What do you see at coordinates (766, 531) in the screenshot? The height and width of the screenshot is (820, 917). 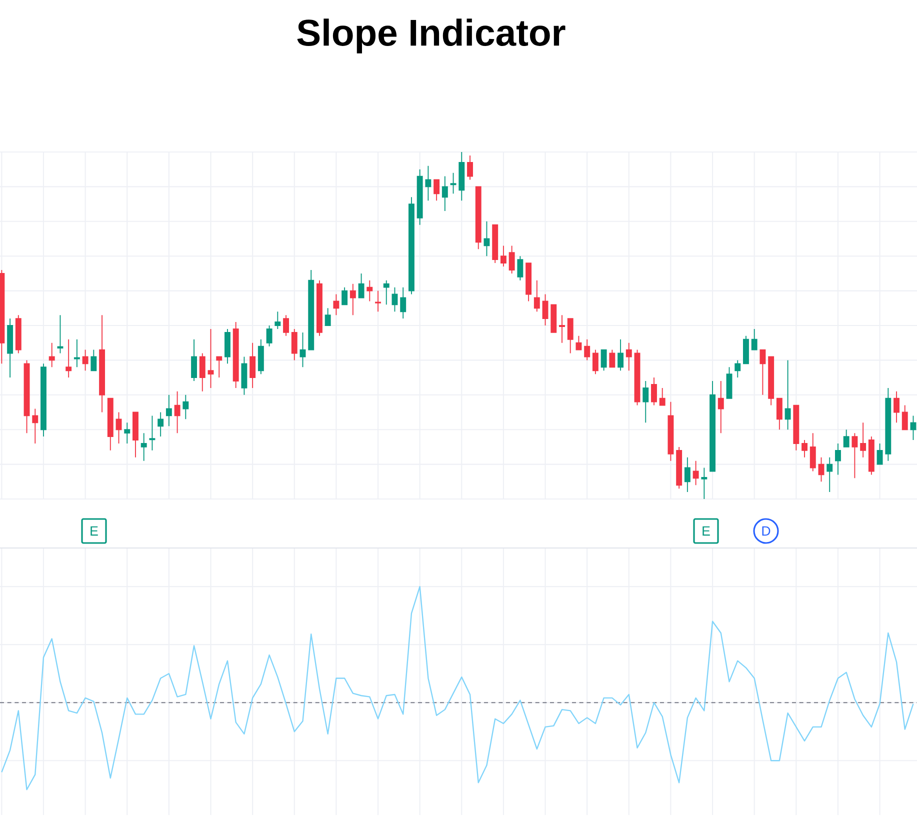 I see `text: D` at bounding box center [766, 531].